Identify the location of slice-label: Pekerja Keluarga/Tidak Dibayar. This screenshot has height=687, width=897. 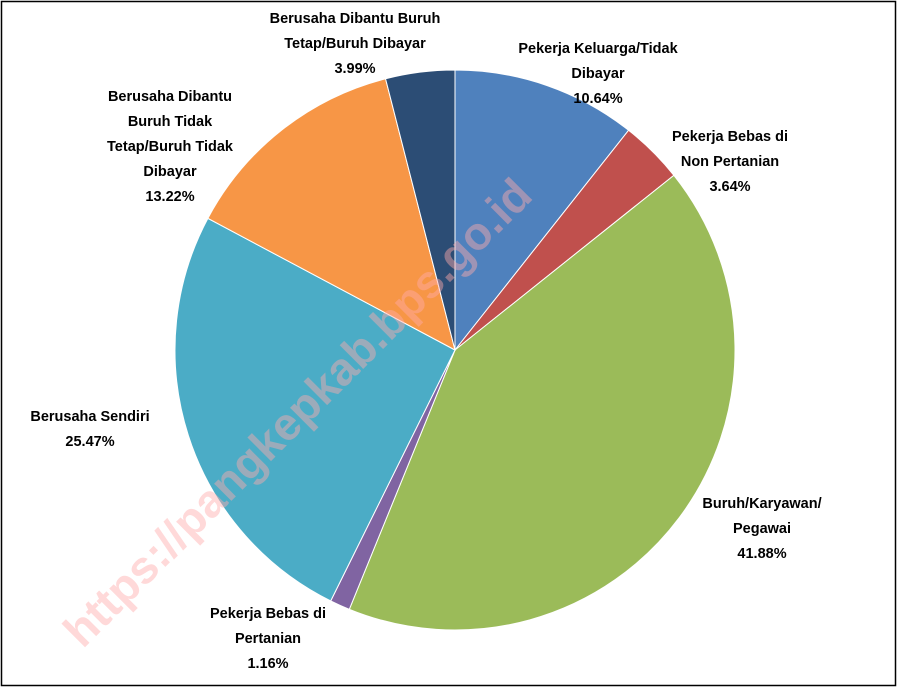
(598, 61).